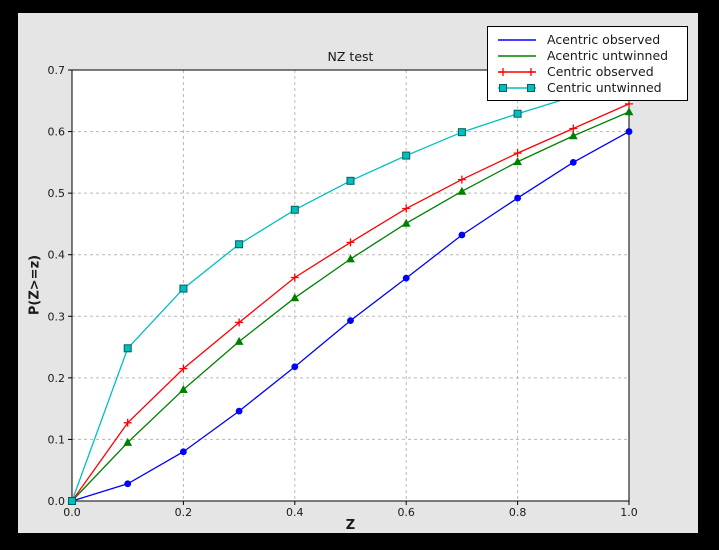  Describe the element at coordinates (518, 512) in the screenshot. I see `x-tick-label: 0.8` at that location.